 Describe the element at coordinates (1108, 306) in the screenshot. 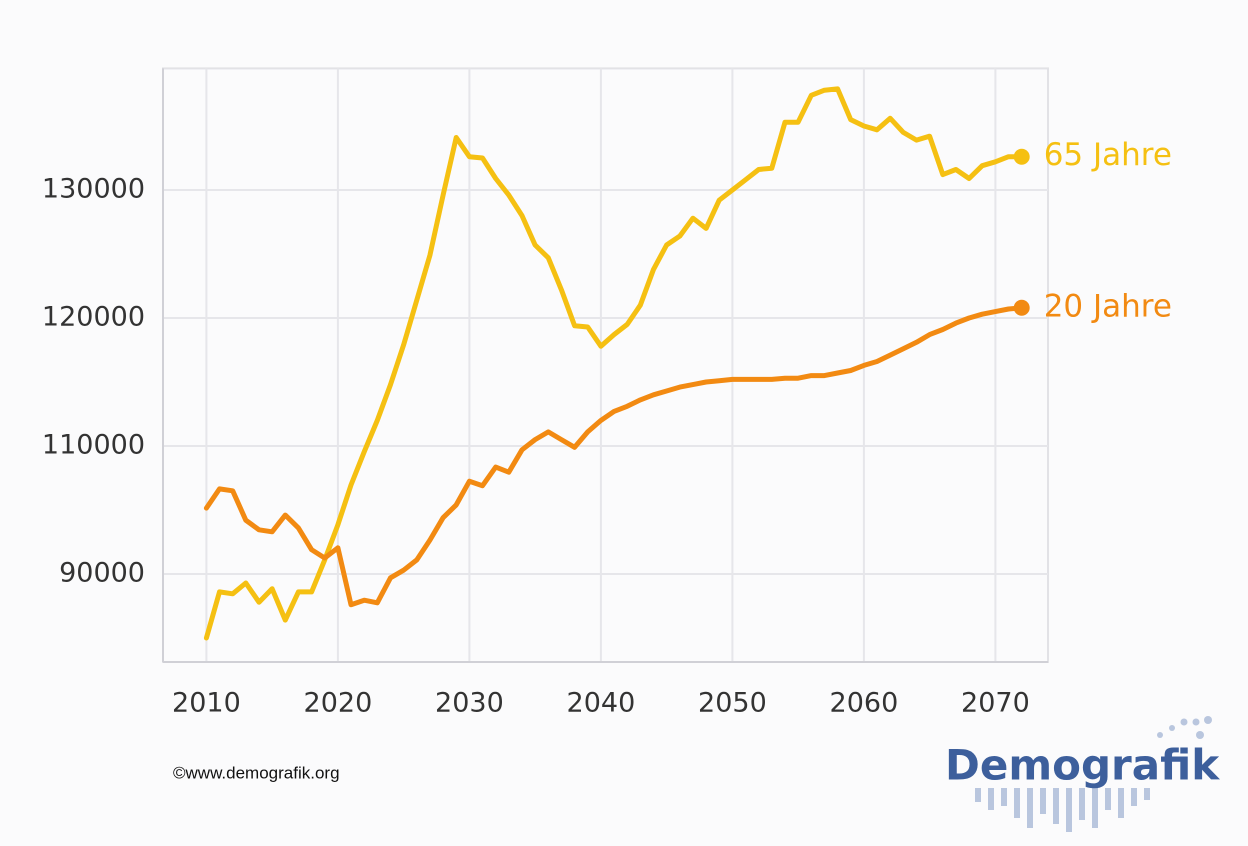

I see `series-label: 20 Jahre` at that location.